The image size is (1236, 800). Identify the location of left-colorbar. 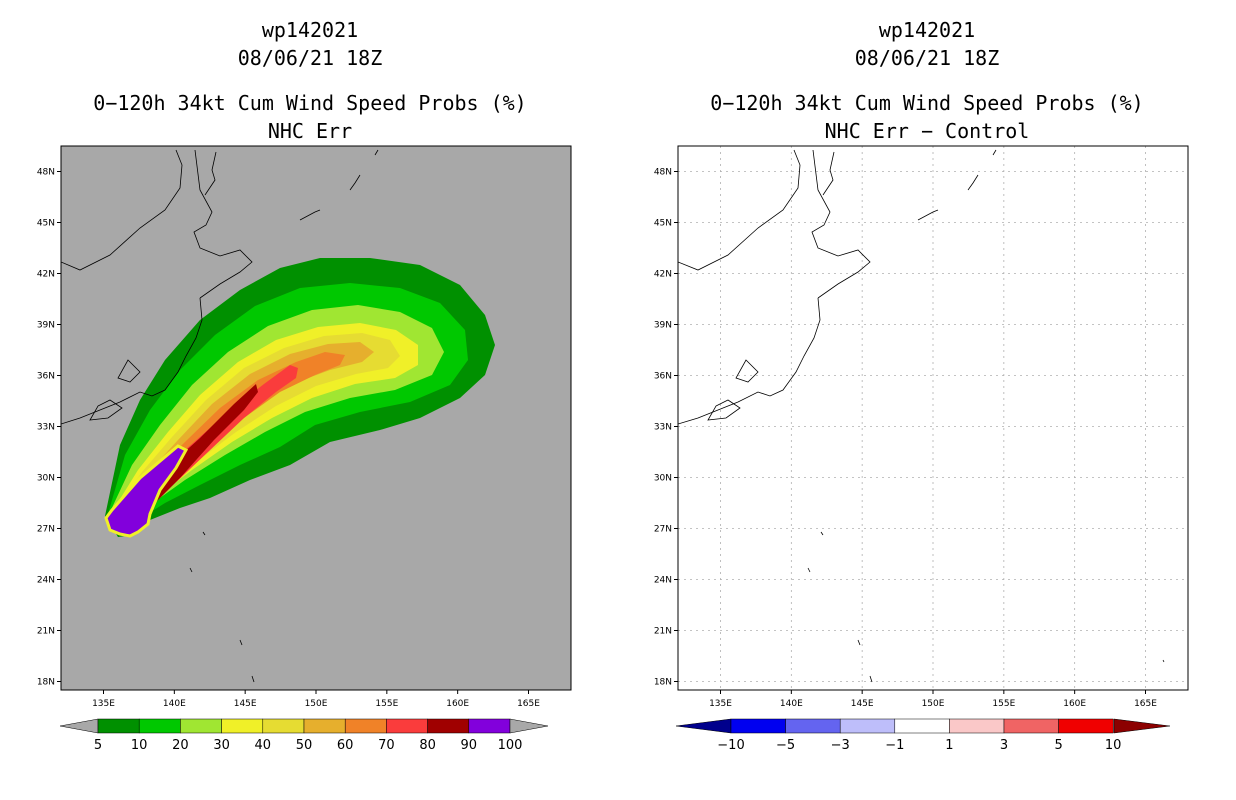
(304, 726).